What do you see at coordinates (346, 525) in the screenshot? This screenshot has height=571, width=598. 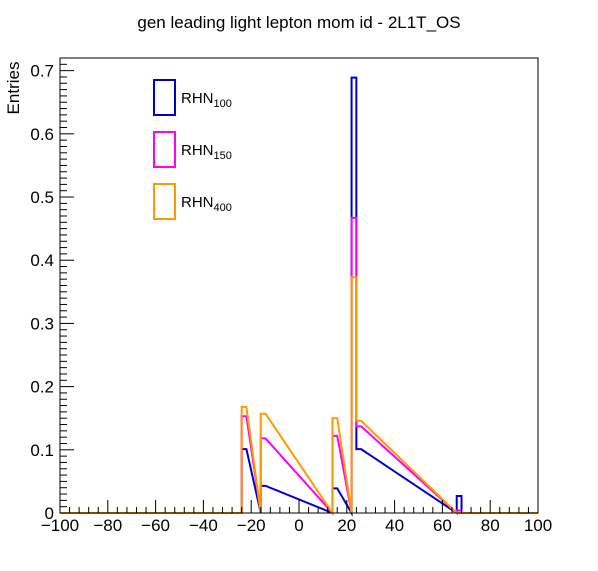 I see `x-tick-label: 20` at bounding box center [346, 525].